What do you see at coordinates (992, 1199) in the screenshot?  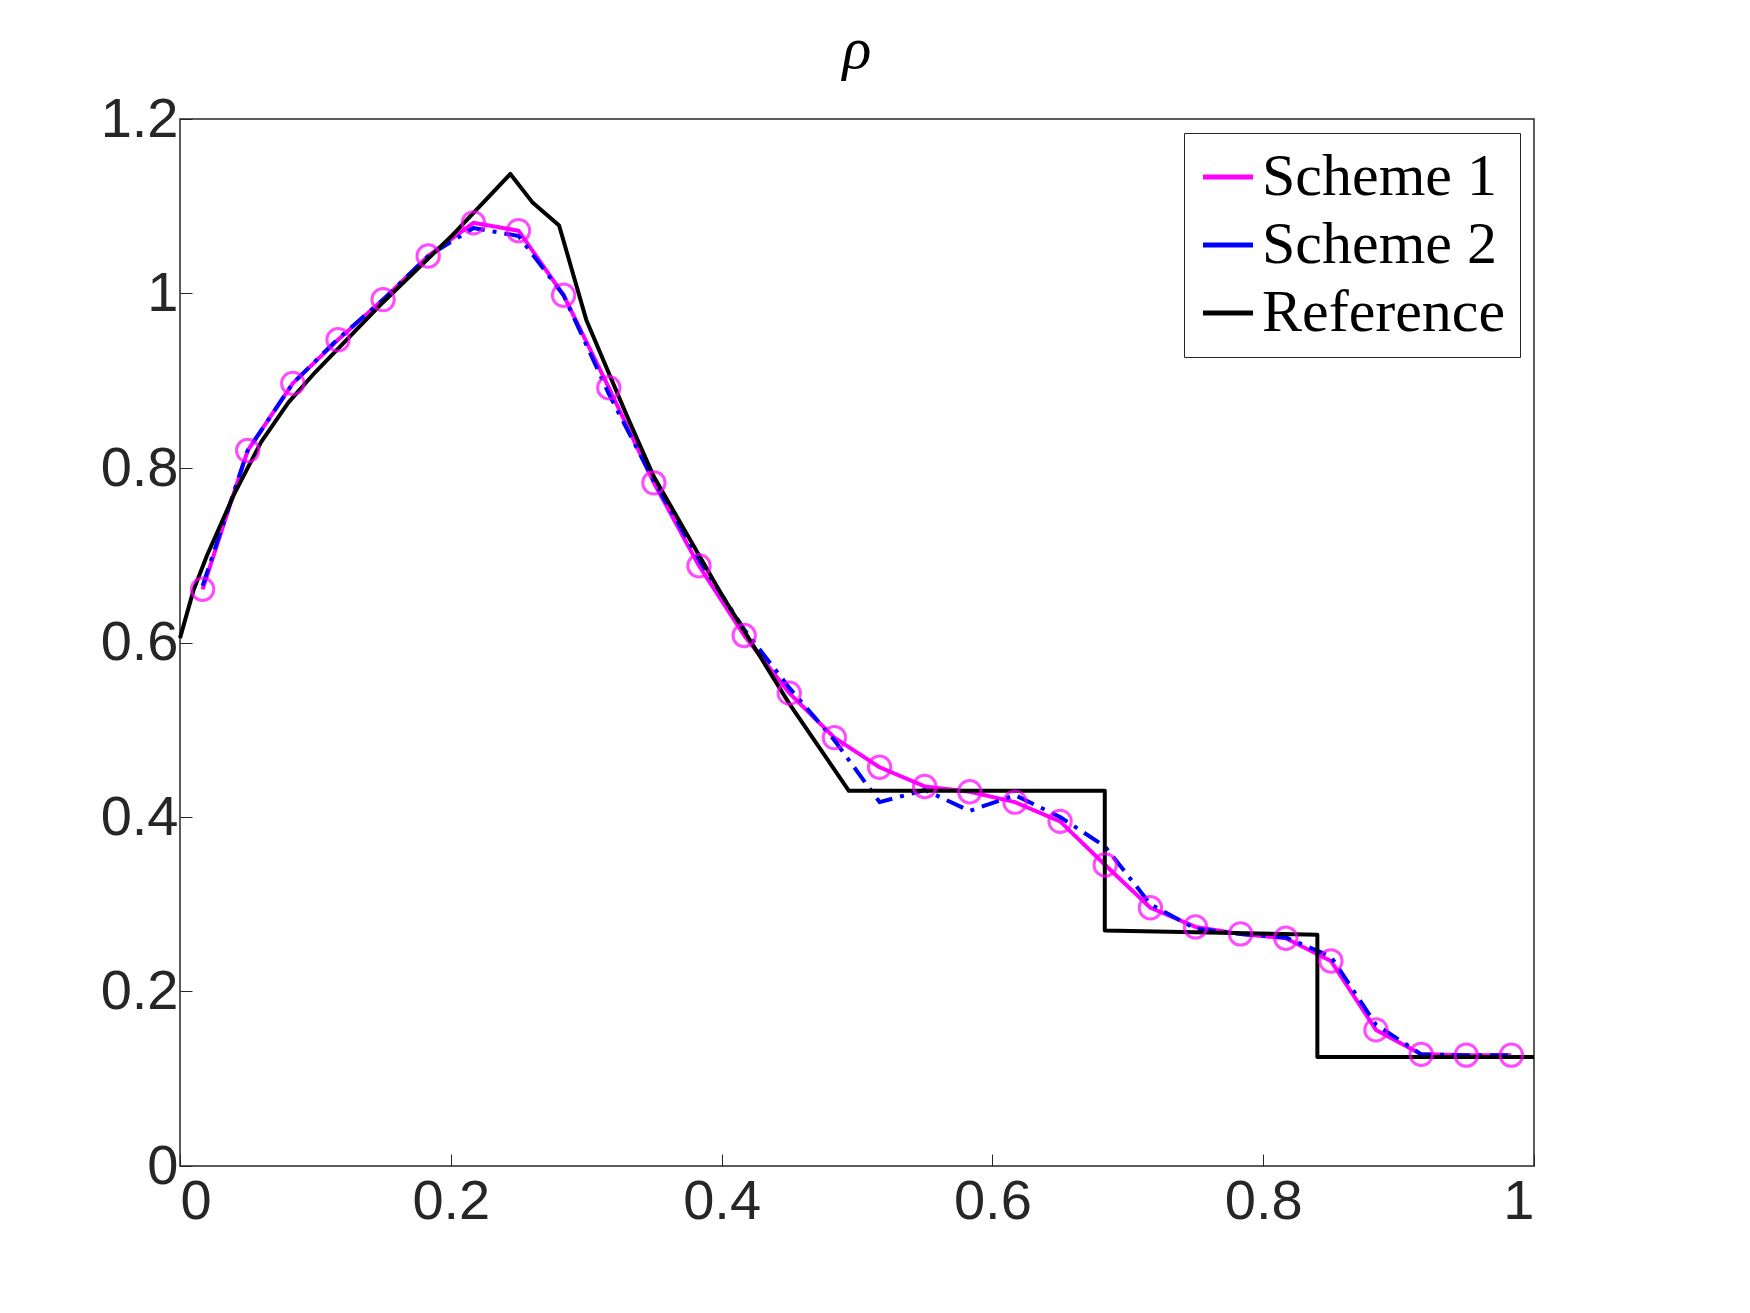 I see `x-tick-label: 0.6` at bounding box center [992, 1199].